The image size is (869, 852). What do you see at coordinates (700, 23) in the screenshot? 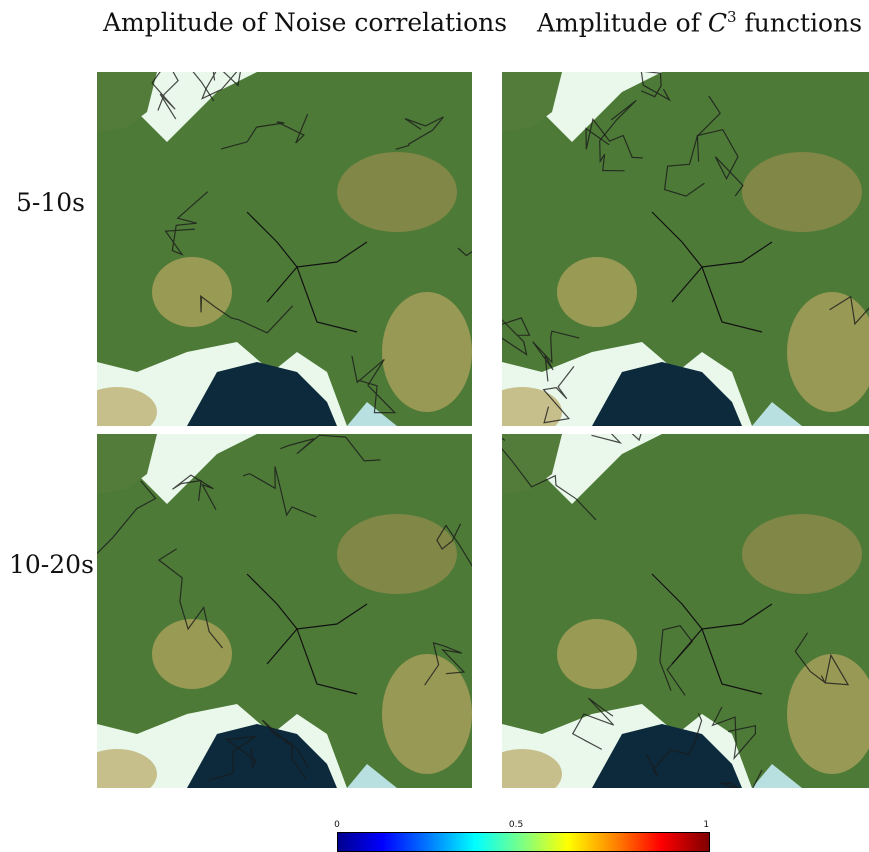
I see `column-title-c3: Amplitude of C3 functions` at bounding box center [700, 23].